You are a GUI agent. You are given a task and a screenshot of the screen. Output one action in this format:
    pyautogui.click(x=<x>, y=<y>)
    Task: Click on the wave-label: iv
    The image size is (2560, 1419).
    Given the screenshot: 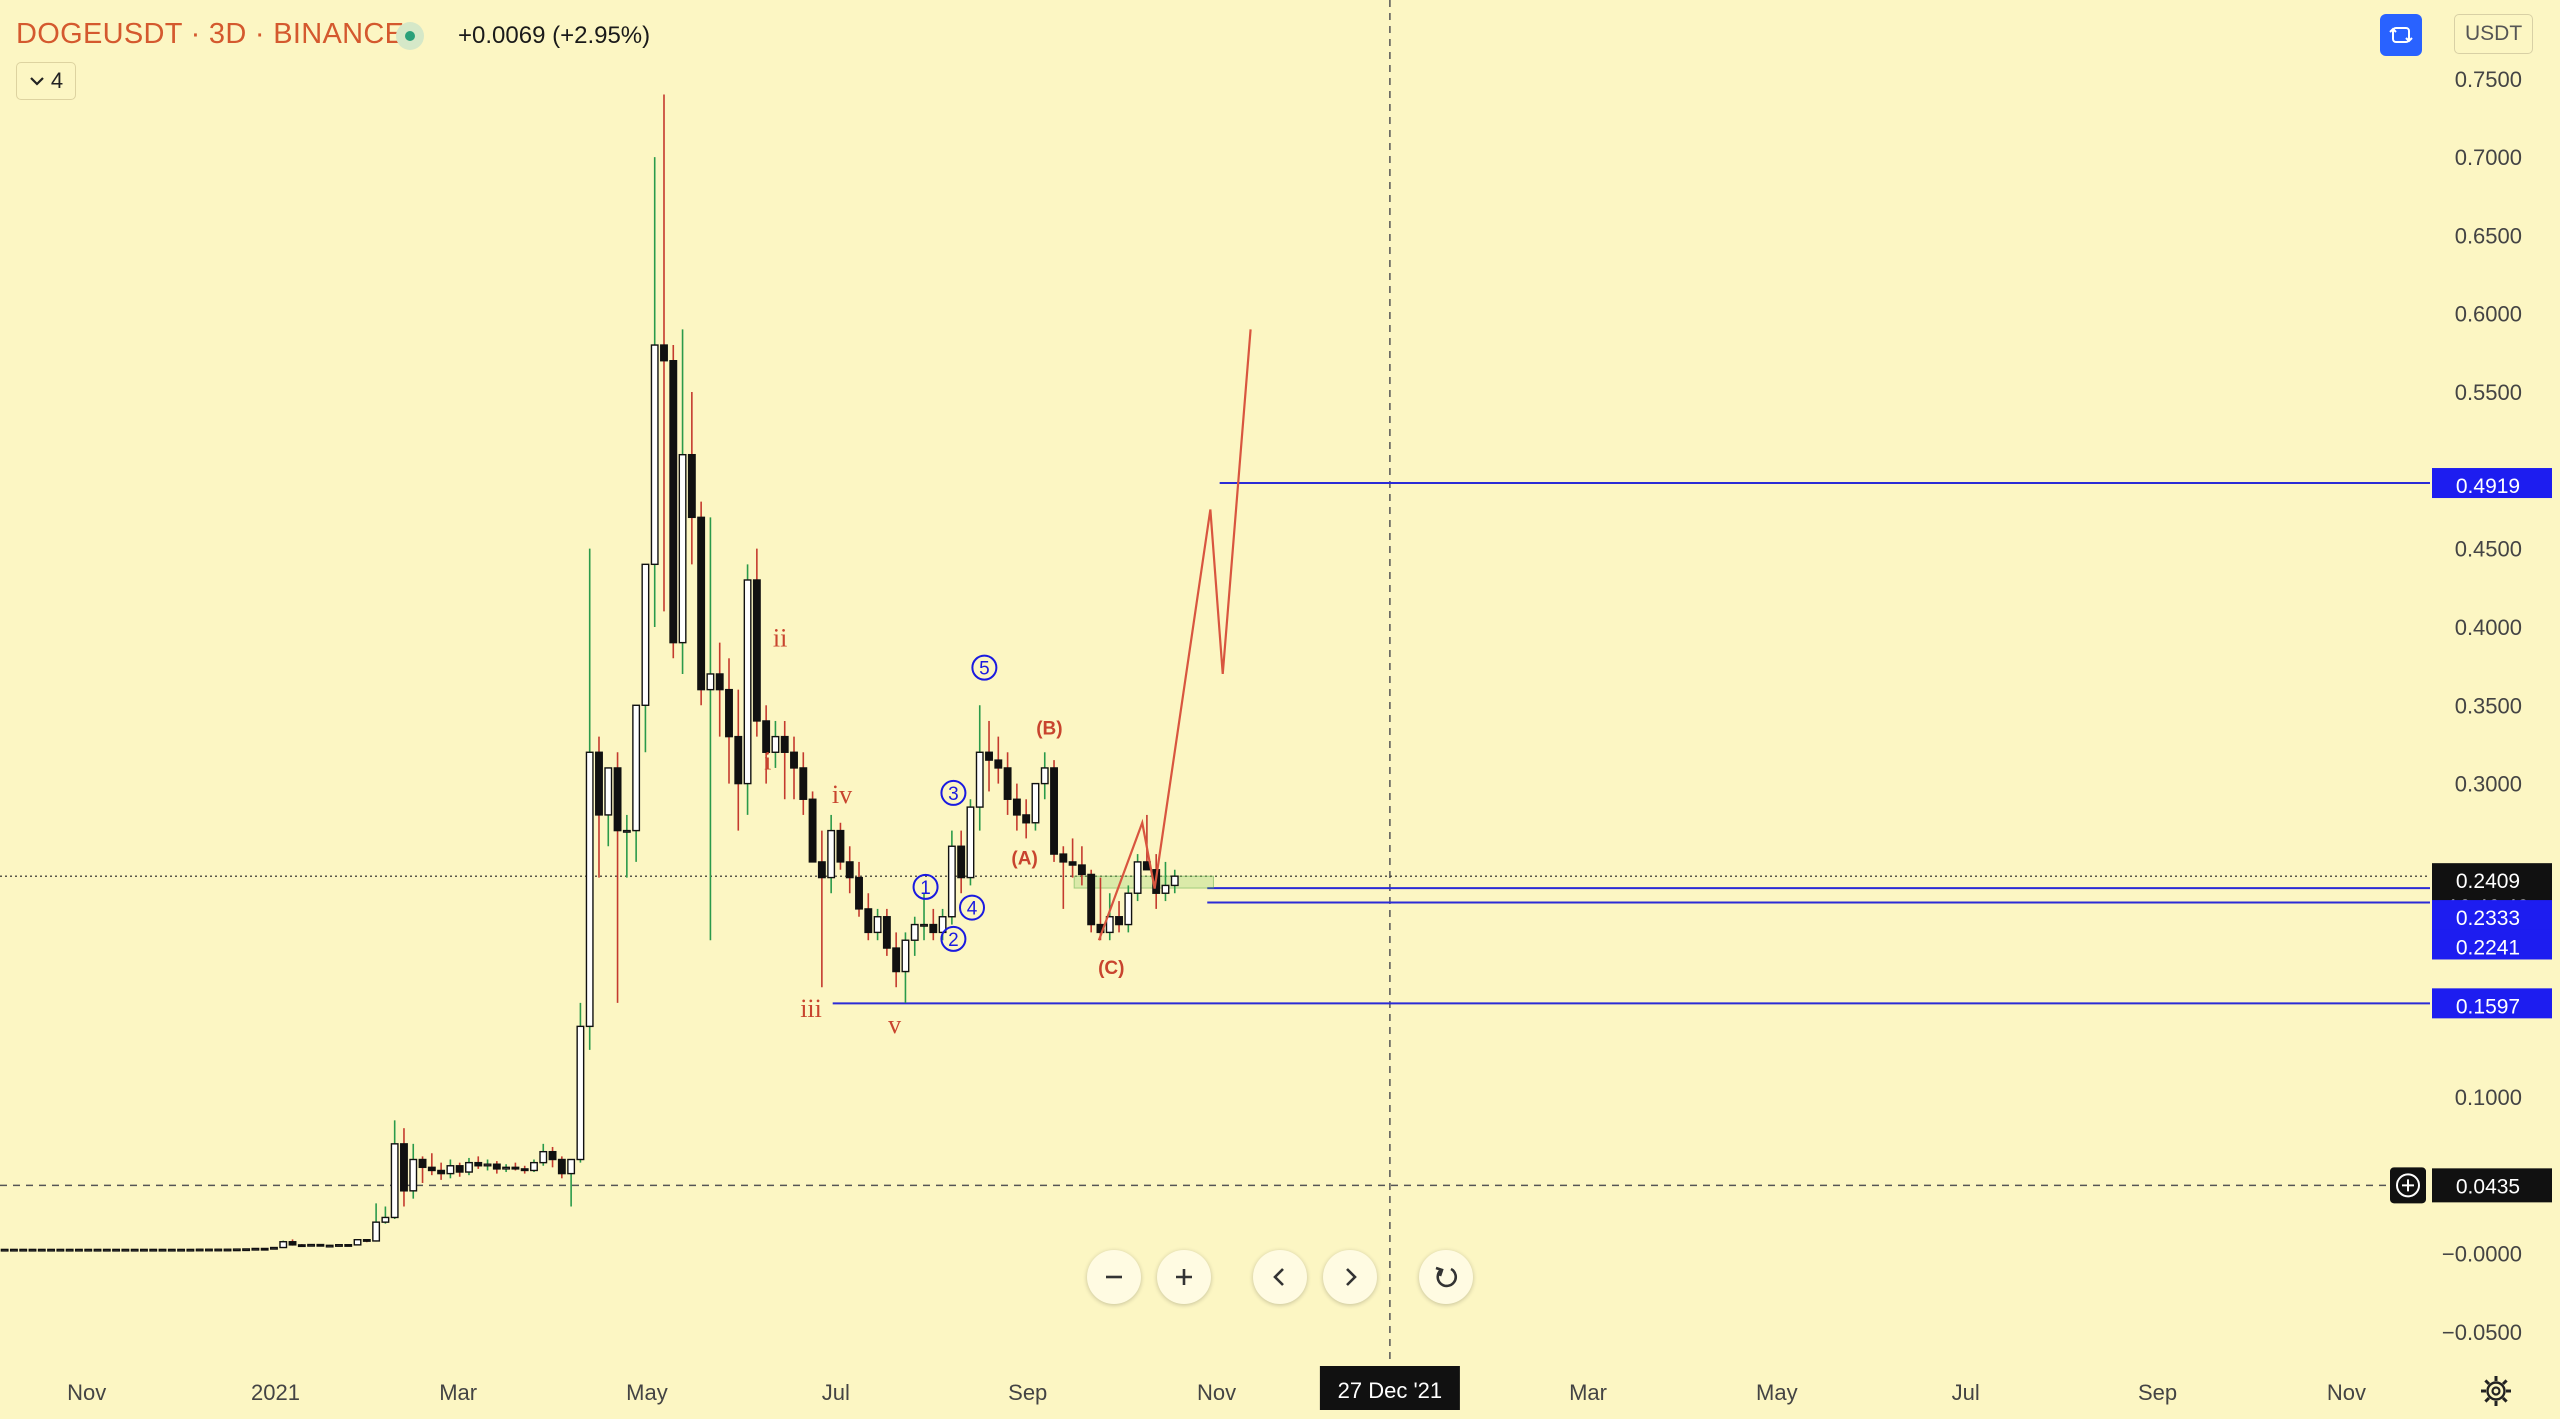 What is the action you would take?
    pyautogui.click(x=842, y=794)
    